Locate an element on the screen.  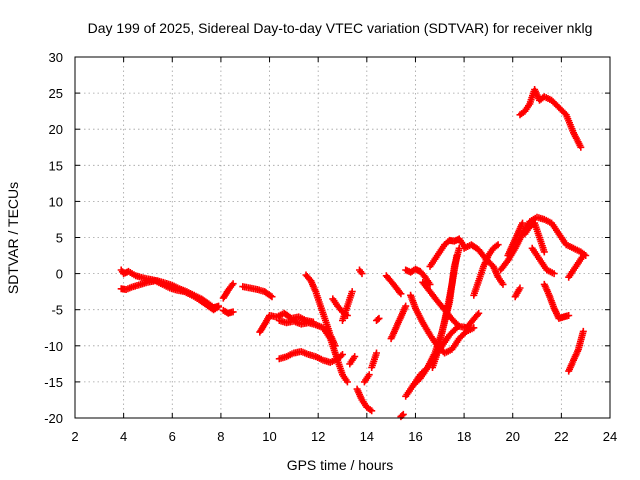
x-tick-label: 12 is located at coordinates (318, 436).